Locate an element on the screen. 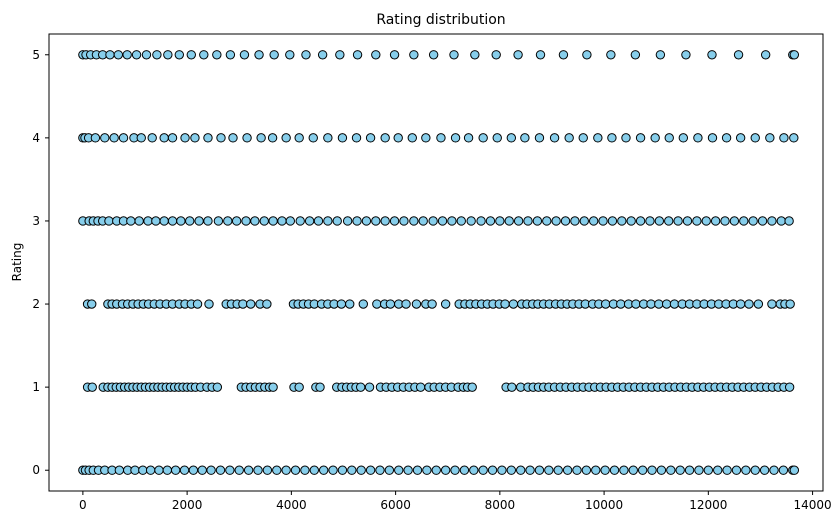  x-tick-label: 2000 is located at coordinates (187, 505).